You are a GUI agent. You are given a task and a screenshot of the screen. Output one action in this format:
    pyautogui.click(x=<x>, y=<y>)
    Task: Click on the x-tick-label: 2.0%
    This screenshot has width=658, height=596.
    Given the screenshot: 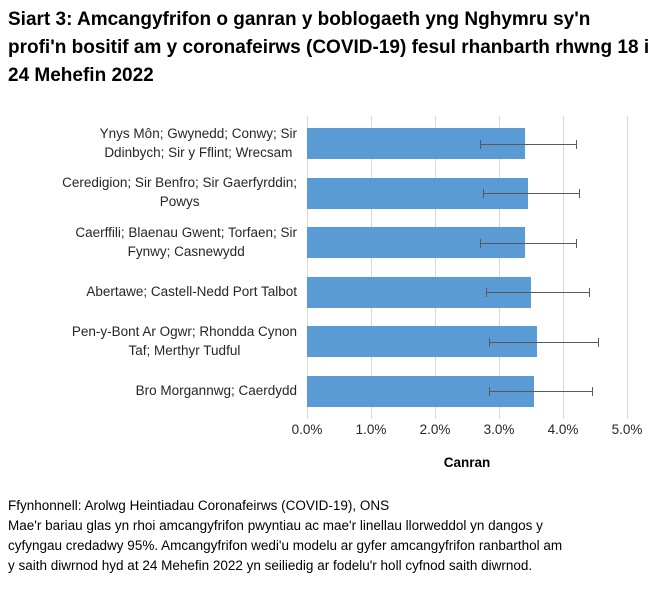 What is the action you would take?
    pyautogui.click(x=435, y=429)
    